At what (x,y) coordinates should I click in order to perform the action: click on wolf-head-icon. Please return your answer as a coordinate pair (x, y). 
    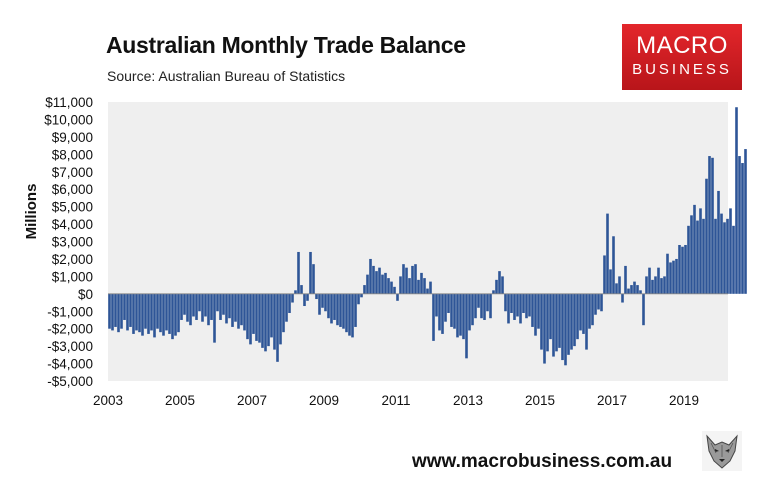
    Looking at the image, I should click on (722, 451).